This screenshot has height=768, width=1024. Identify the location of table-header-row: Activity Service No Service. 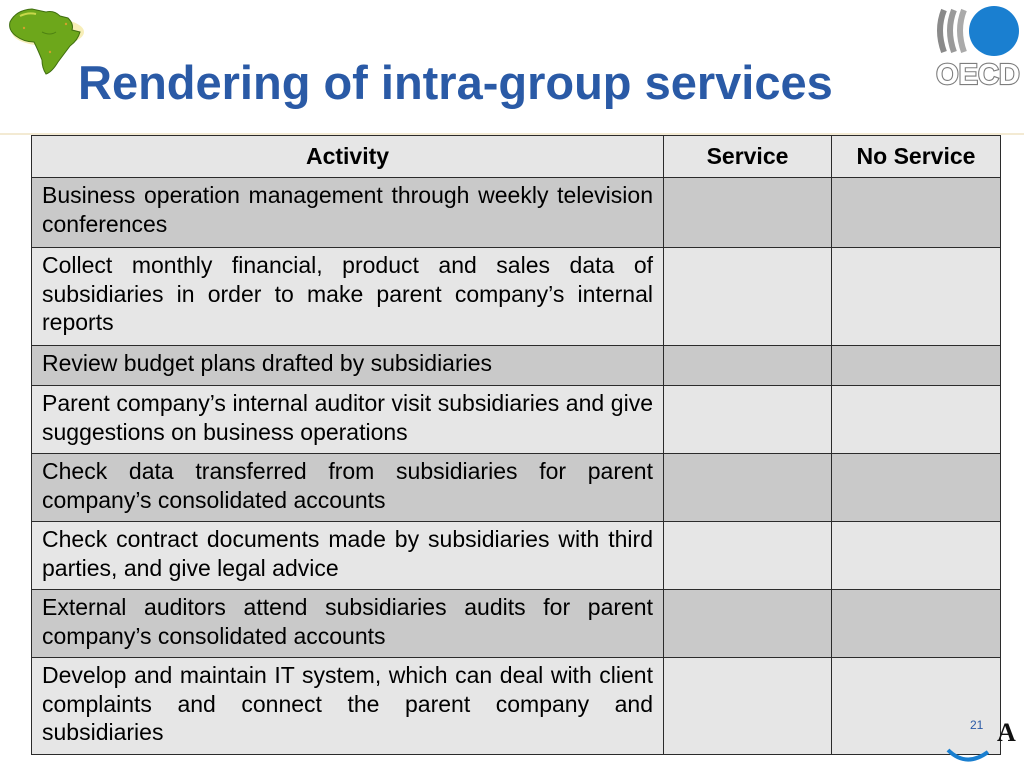
(516, 156).